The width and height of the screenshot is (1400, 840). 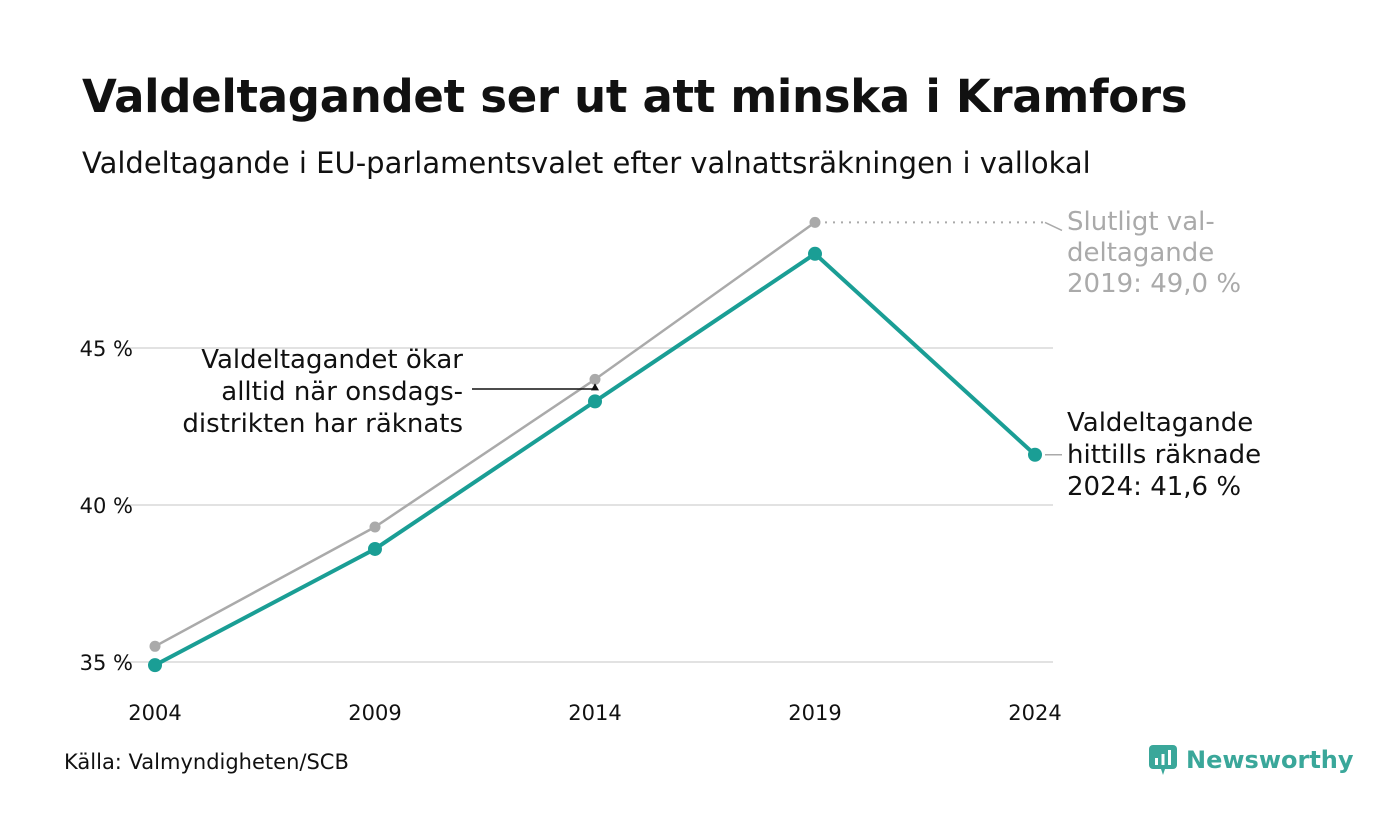 What do you see at coordinates (1160, 423) in the screenshot?
I see `annotation-current: Valdeltagande` at bounding box center [1160, 423].